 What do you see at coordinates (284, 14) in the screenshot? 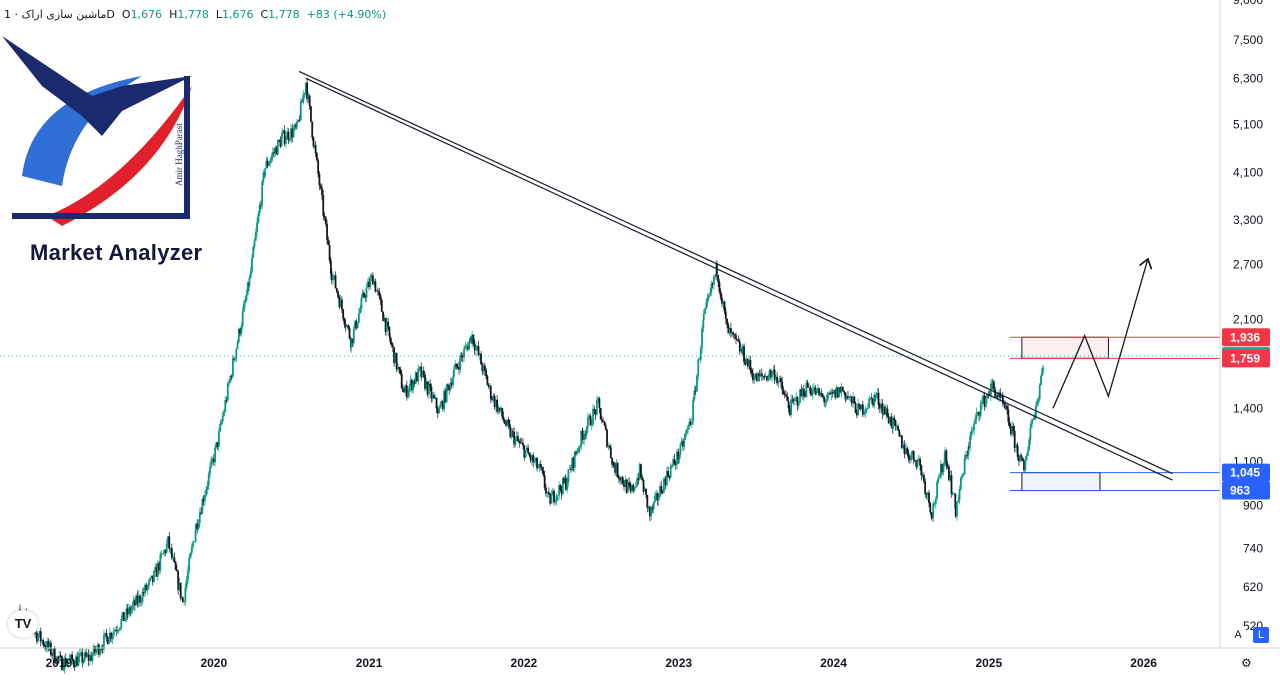
I see `close-value: 1,778` at bounding box center [284, 14].